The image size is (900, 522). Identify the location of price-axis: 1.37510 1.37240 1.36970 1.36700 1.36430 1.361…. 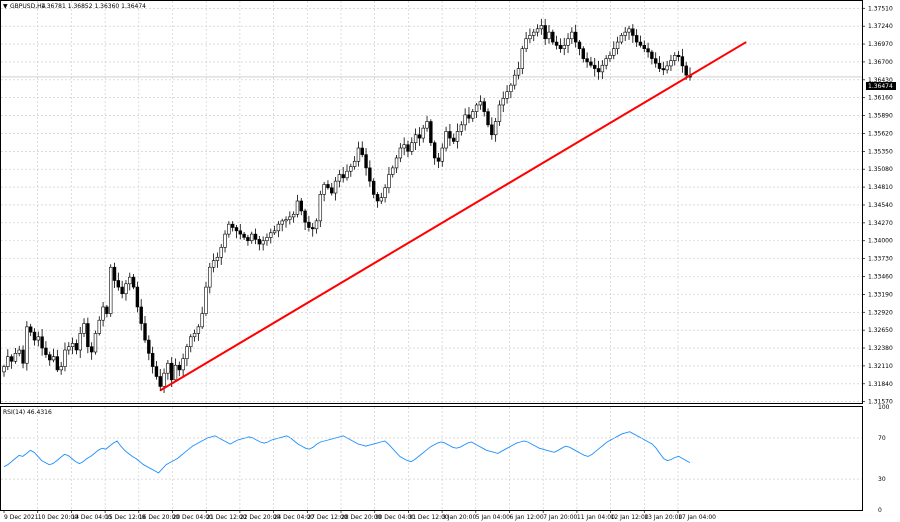
(877, 205).